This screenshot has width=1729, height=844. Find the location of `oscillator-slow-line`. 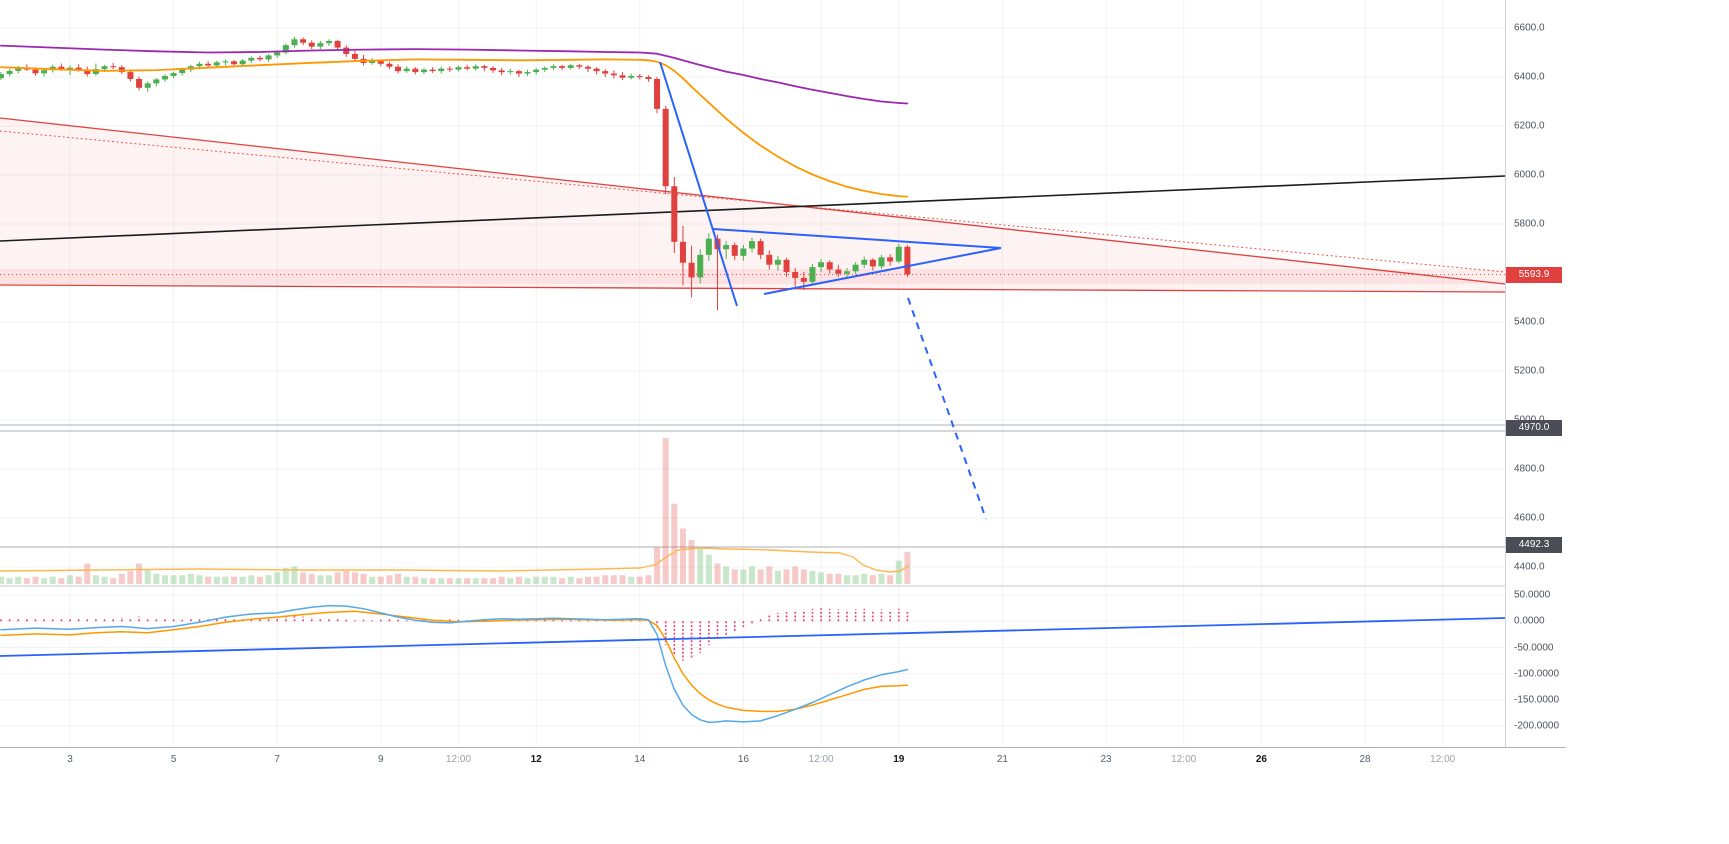

oscillator-slow-line is located at coordinates (454, 661).